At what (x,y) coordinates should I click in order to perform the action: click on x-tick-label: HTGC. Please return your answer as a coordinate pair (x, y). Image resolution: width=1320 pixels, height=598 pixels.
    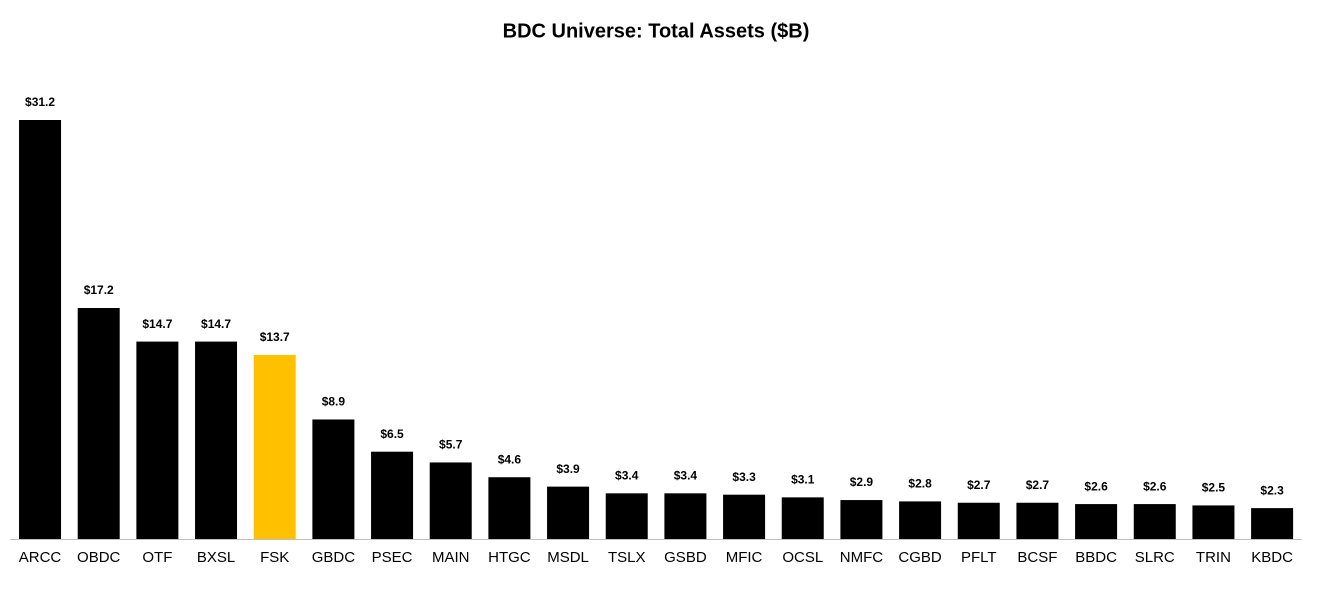
    Looking at the image, I should click on (509, 557).